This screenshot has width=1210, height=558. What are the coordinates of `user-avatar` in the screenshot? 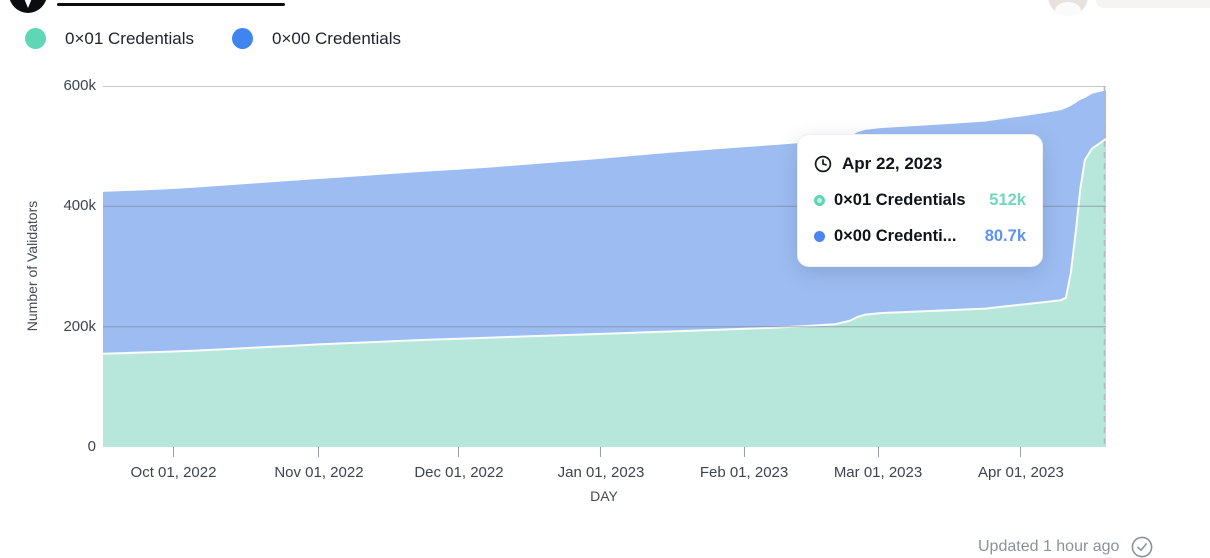 It's located at (1068, 8).